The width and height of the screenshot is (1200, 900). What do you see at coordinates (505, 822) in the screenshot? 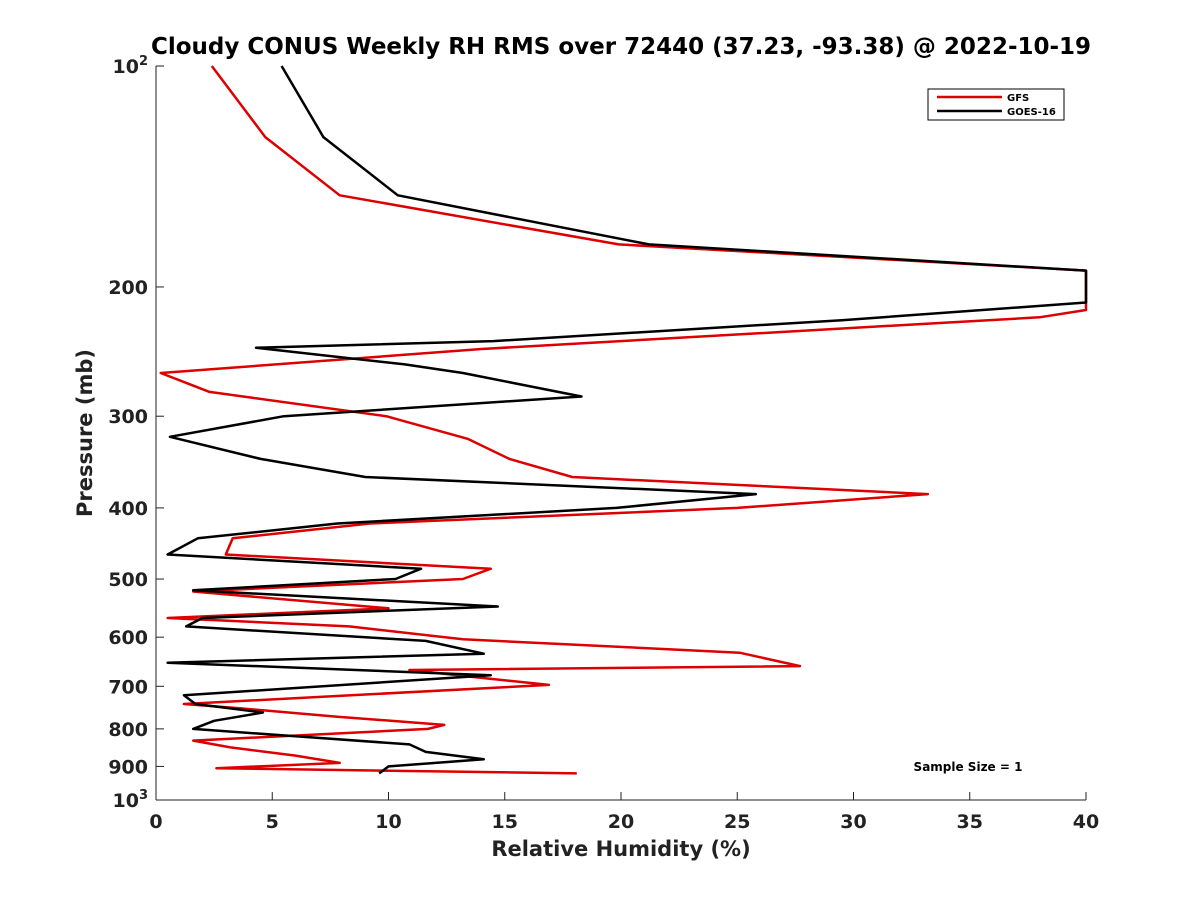
I see `x-tick-label: 15` at bounding box center [505, 822].